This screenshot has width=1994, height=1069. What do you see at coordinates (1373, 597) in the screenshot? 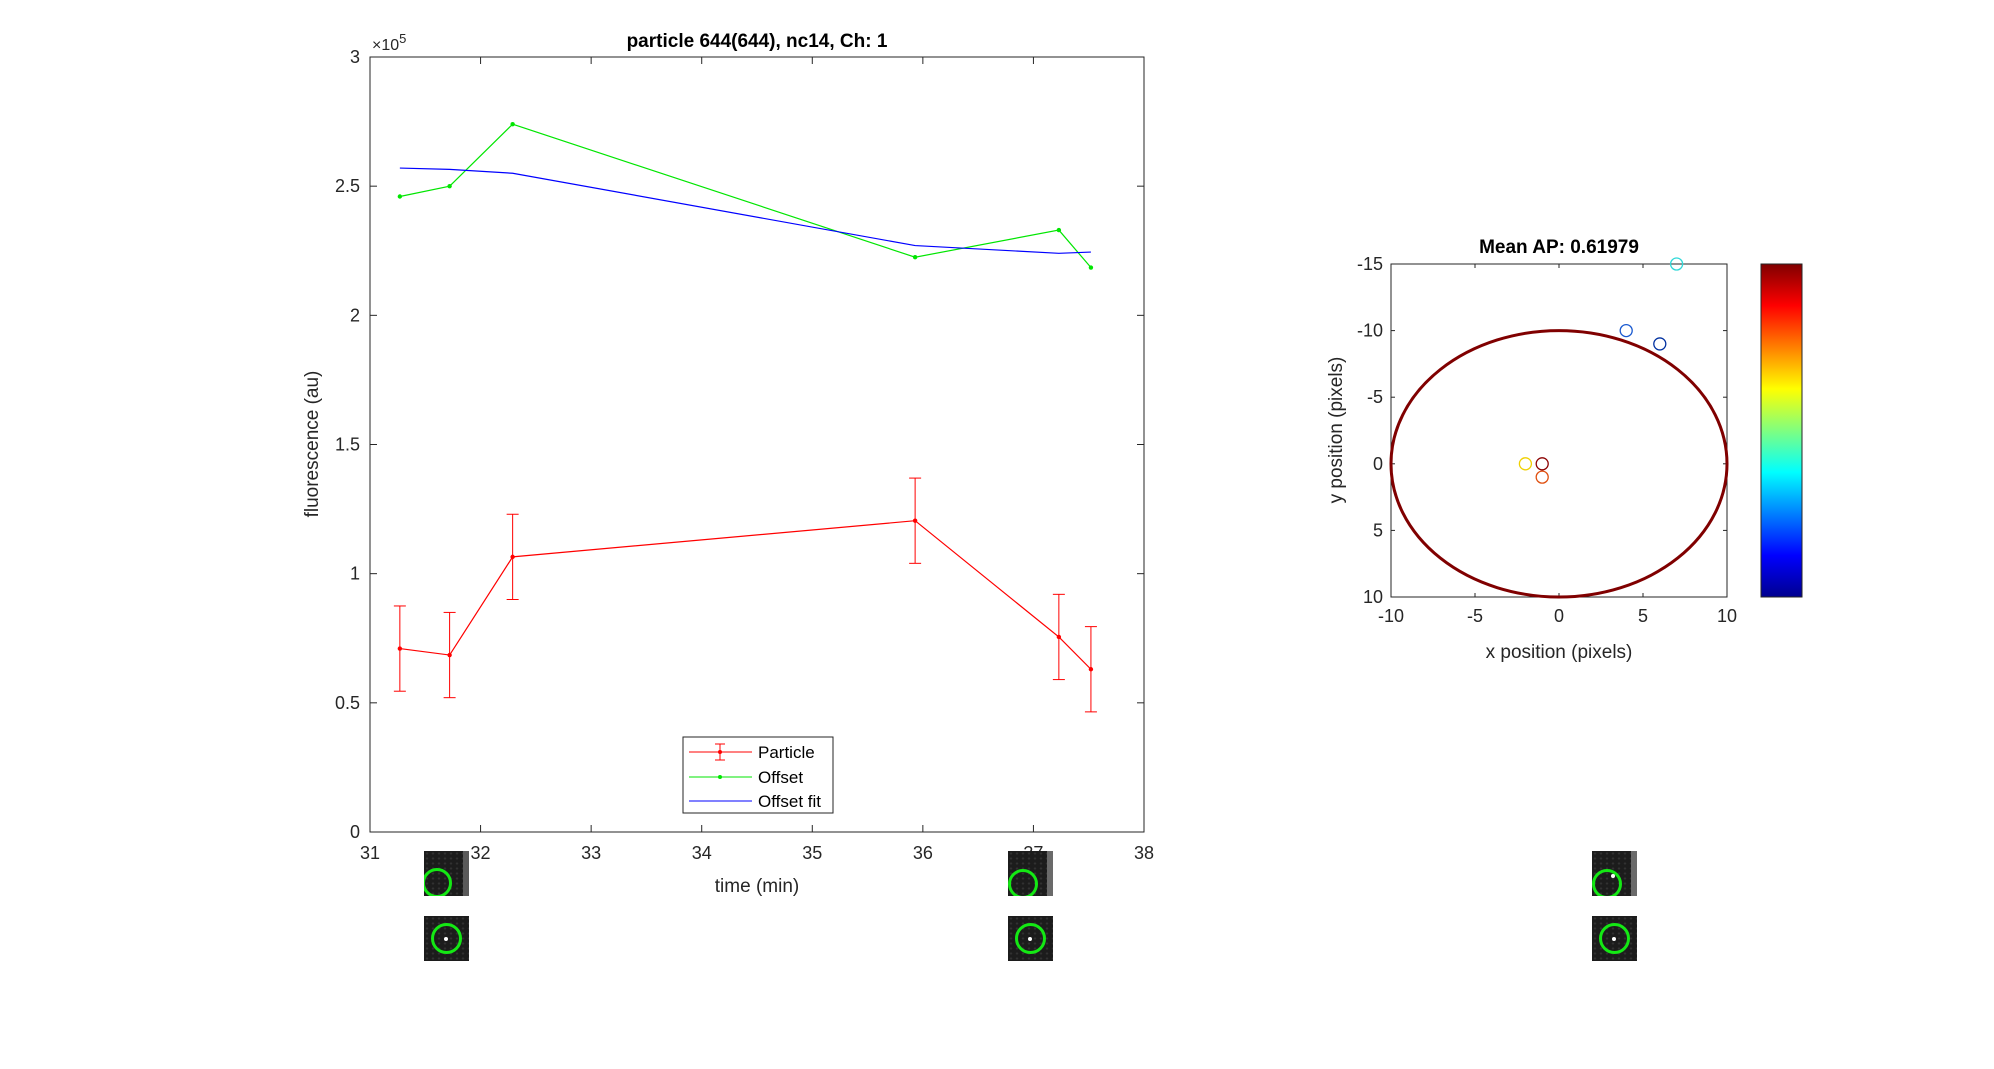
I see `y-tick-label: 10` at bounding box center [1373, 597].